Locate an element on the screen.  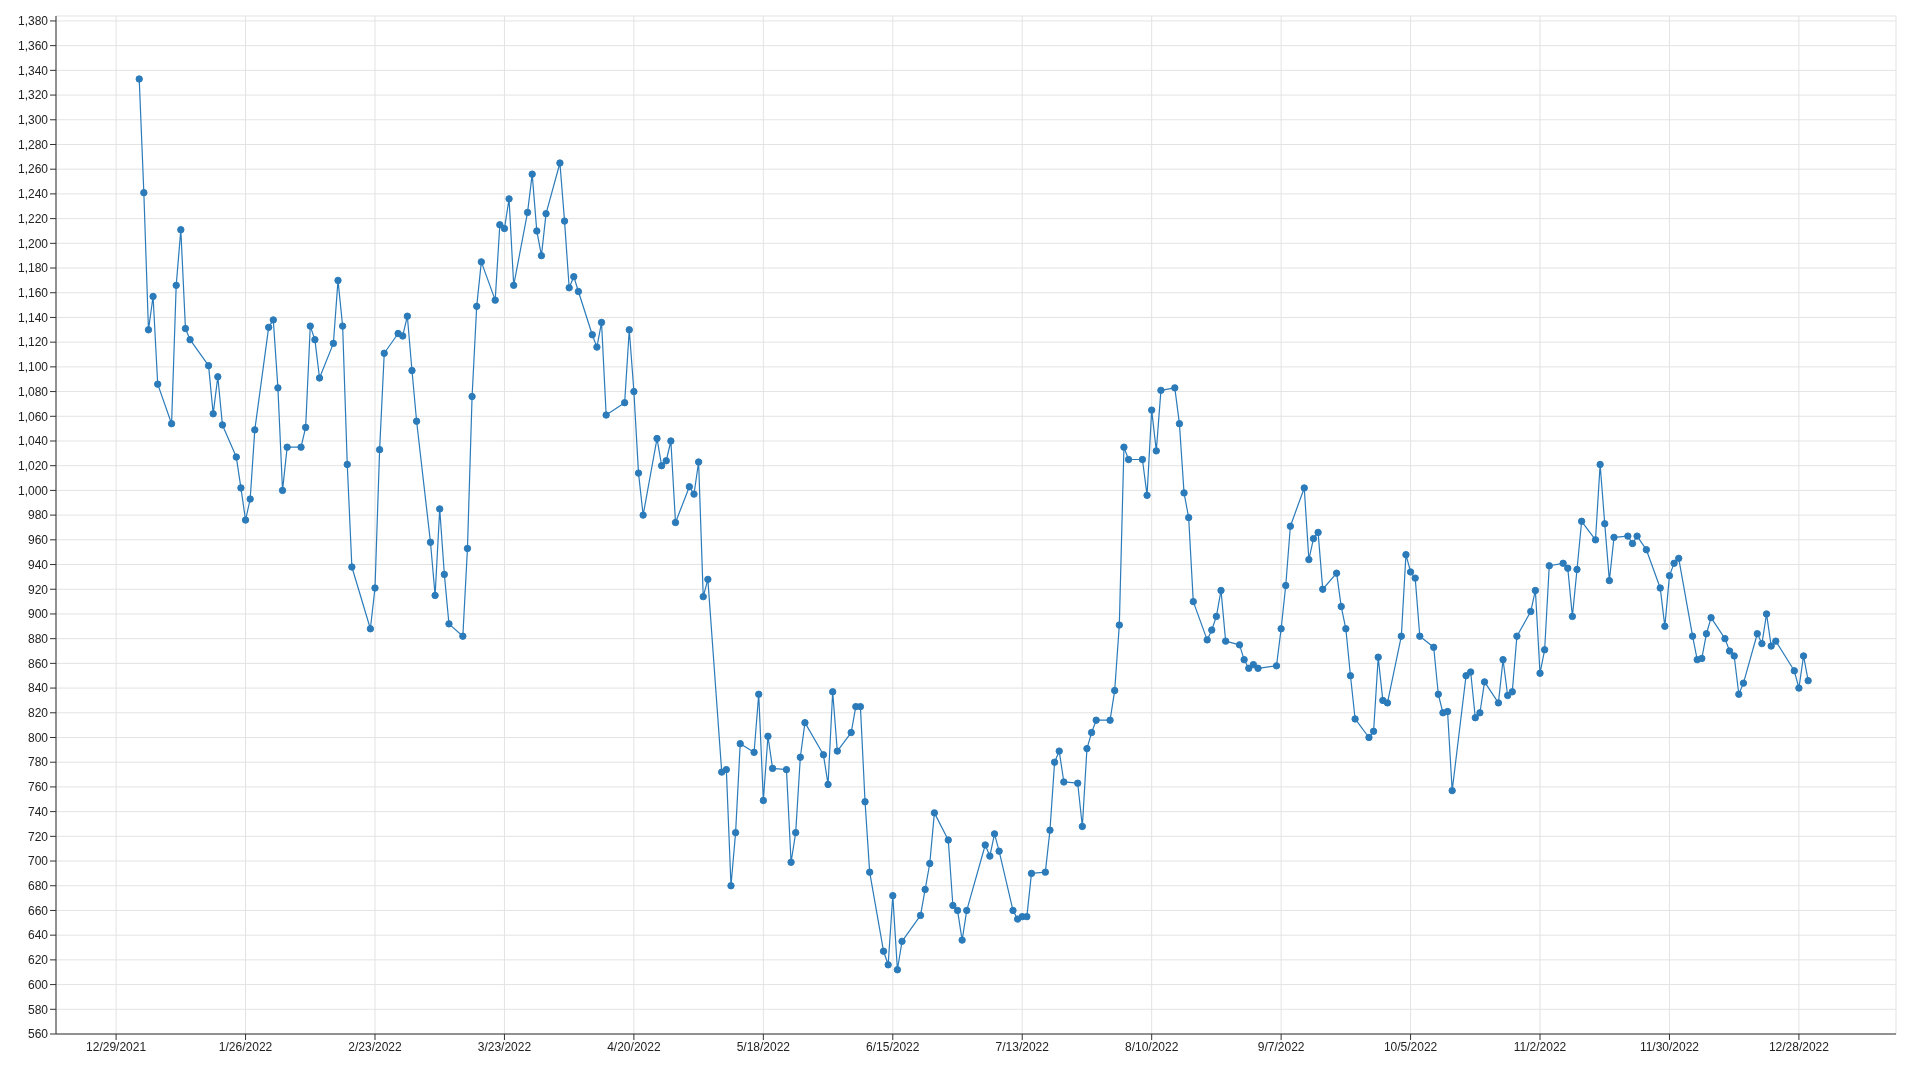
y-tick-label: 760 is located at coordinates (38, 787).